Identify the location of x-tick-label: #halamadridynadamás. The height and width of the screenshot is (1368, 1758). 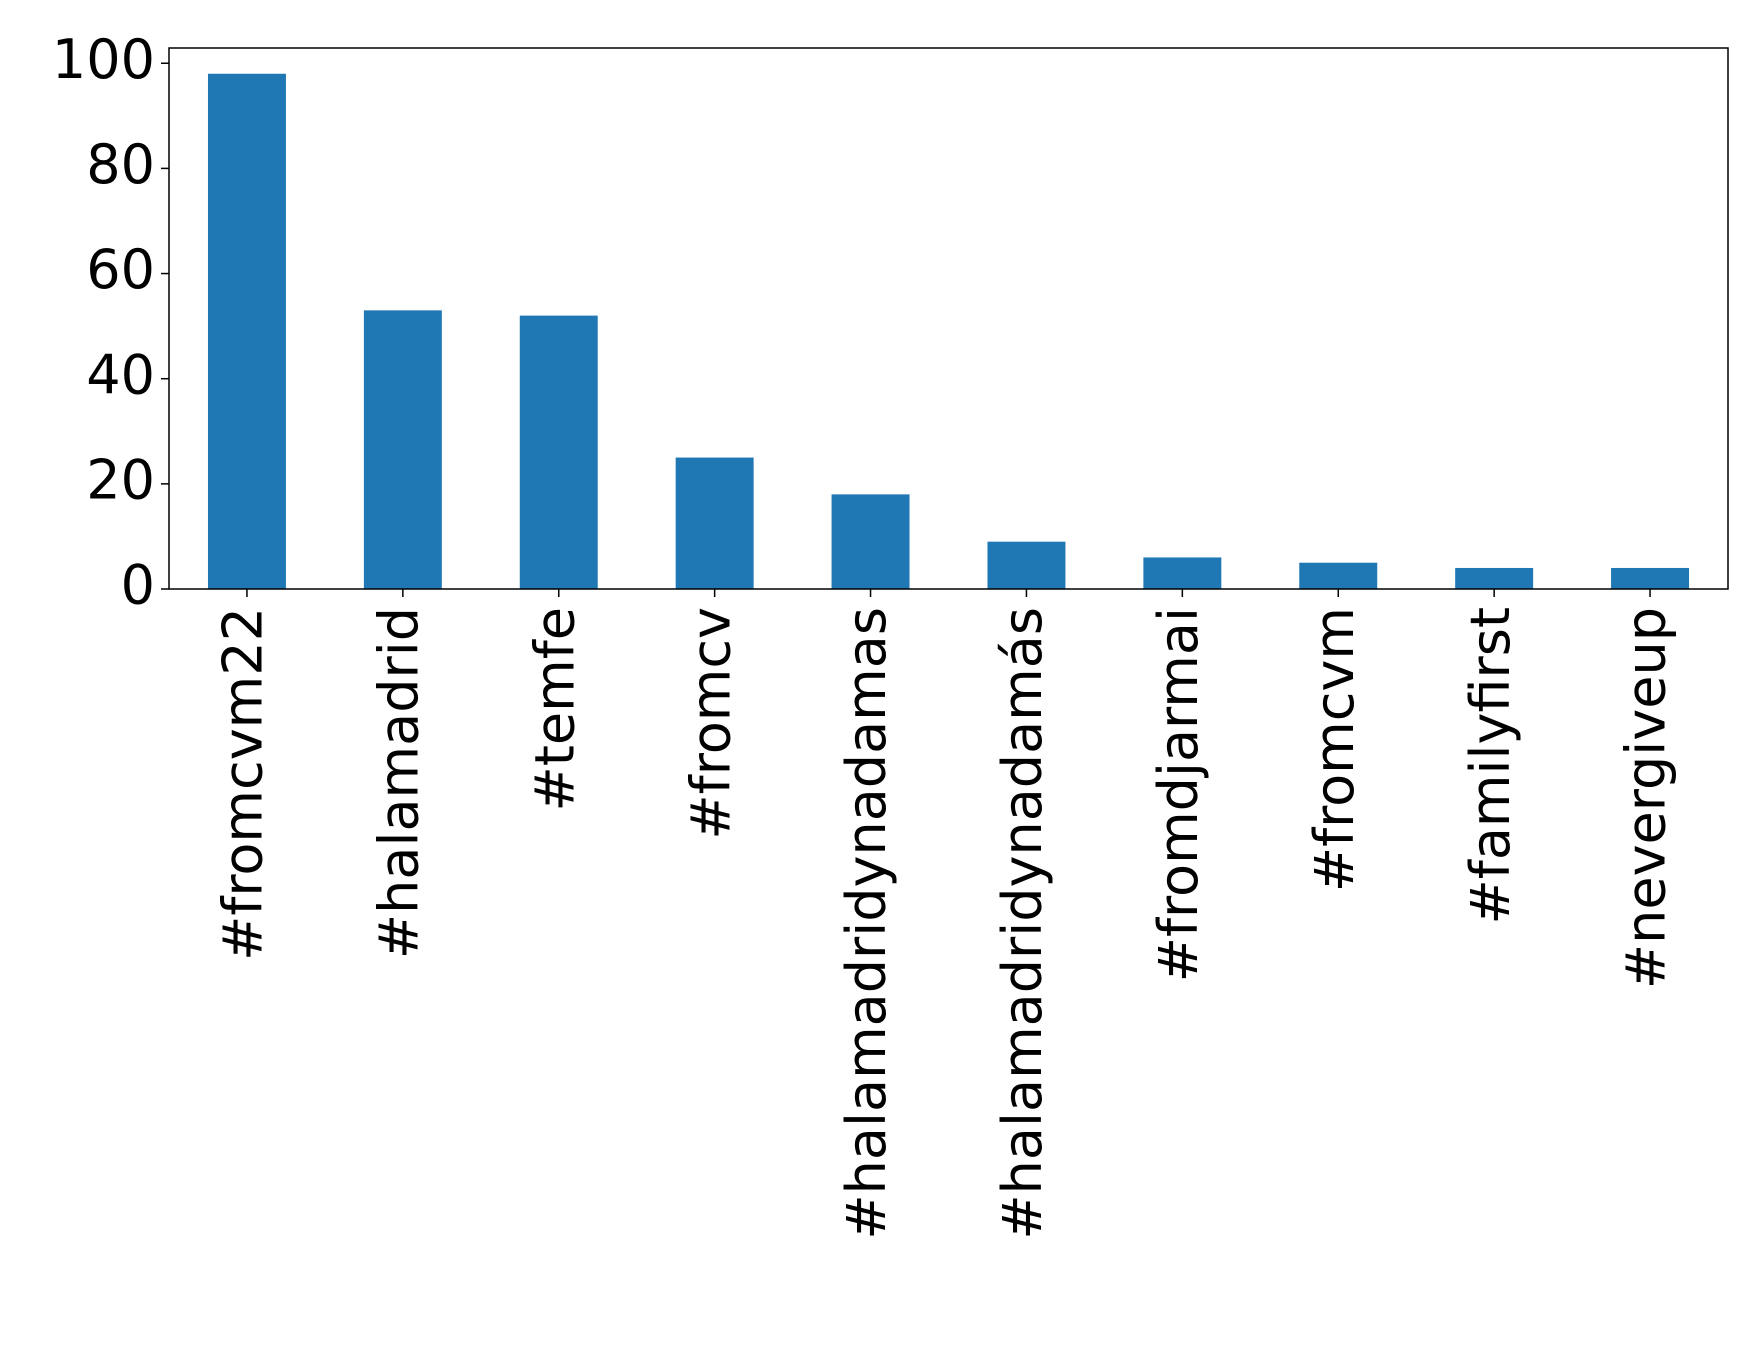
(1022, 923).